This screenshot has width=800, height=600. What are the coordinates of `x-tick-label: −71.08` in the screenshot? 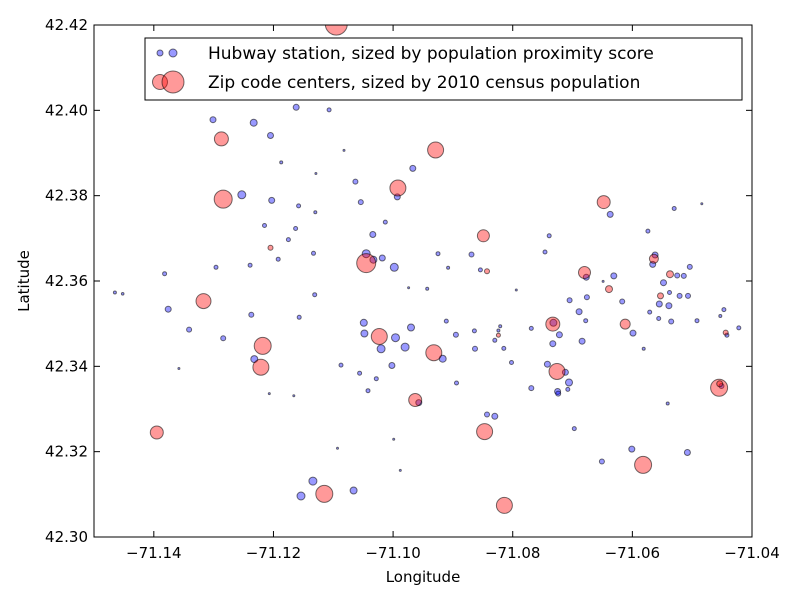 It's located at (513, 553).